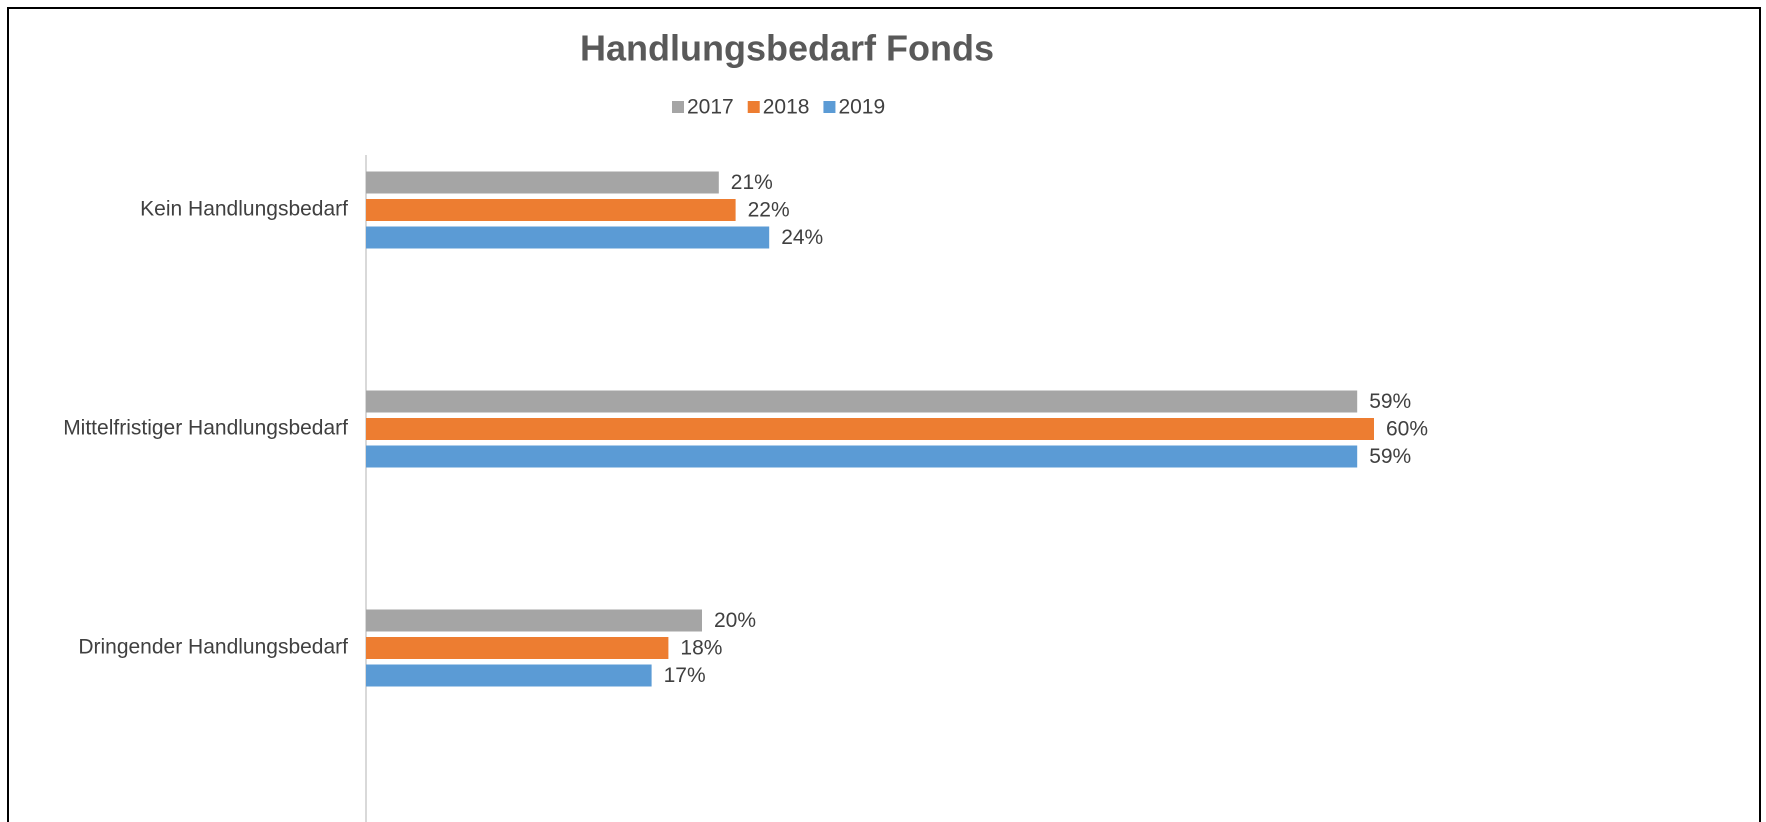  Describe the element at coordinates (710, 107) in the screenshot. I see `legend-label: 2017` at that location.